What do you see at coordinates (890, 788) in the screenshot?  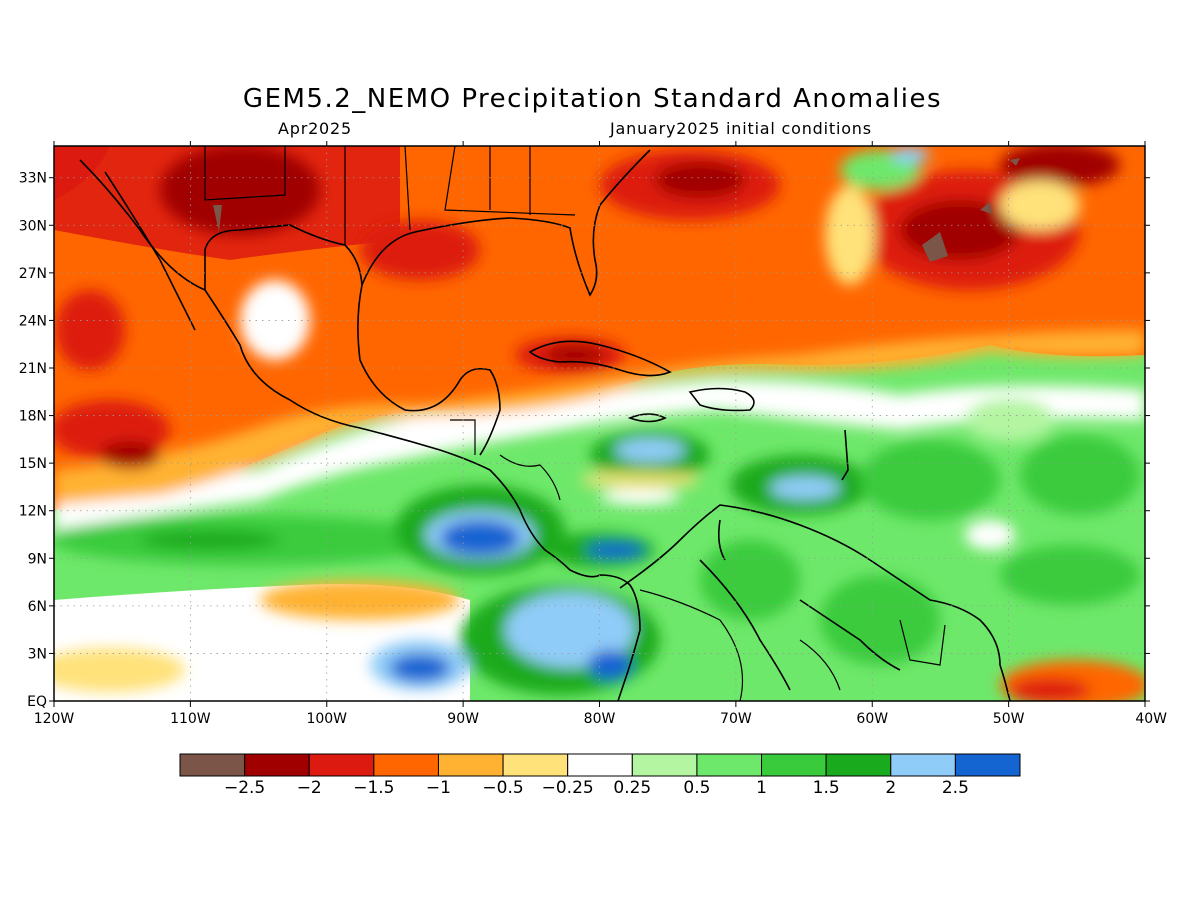 I see `colorbar-label: 2` at bounding box center [890, 788].